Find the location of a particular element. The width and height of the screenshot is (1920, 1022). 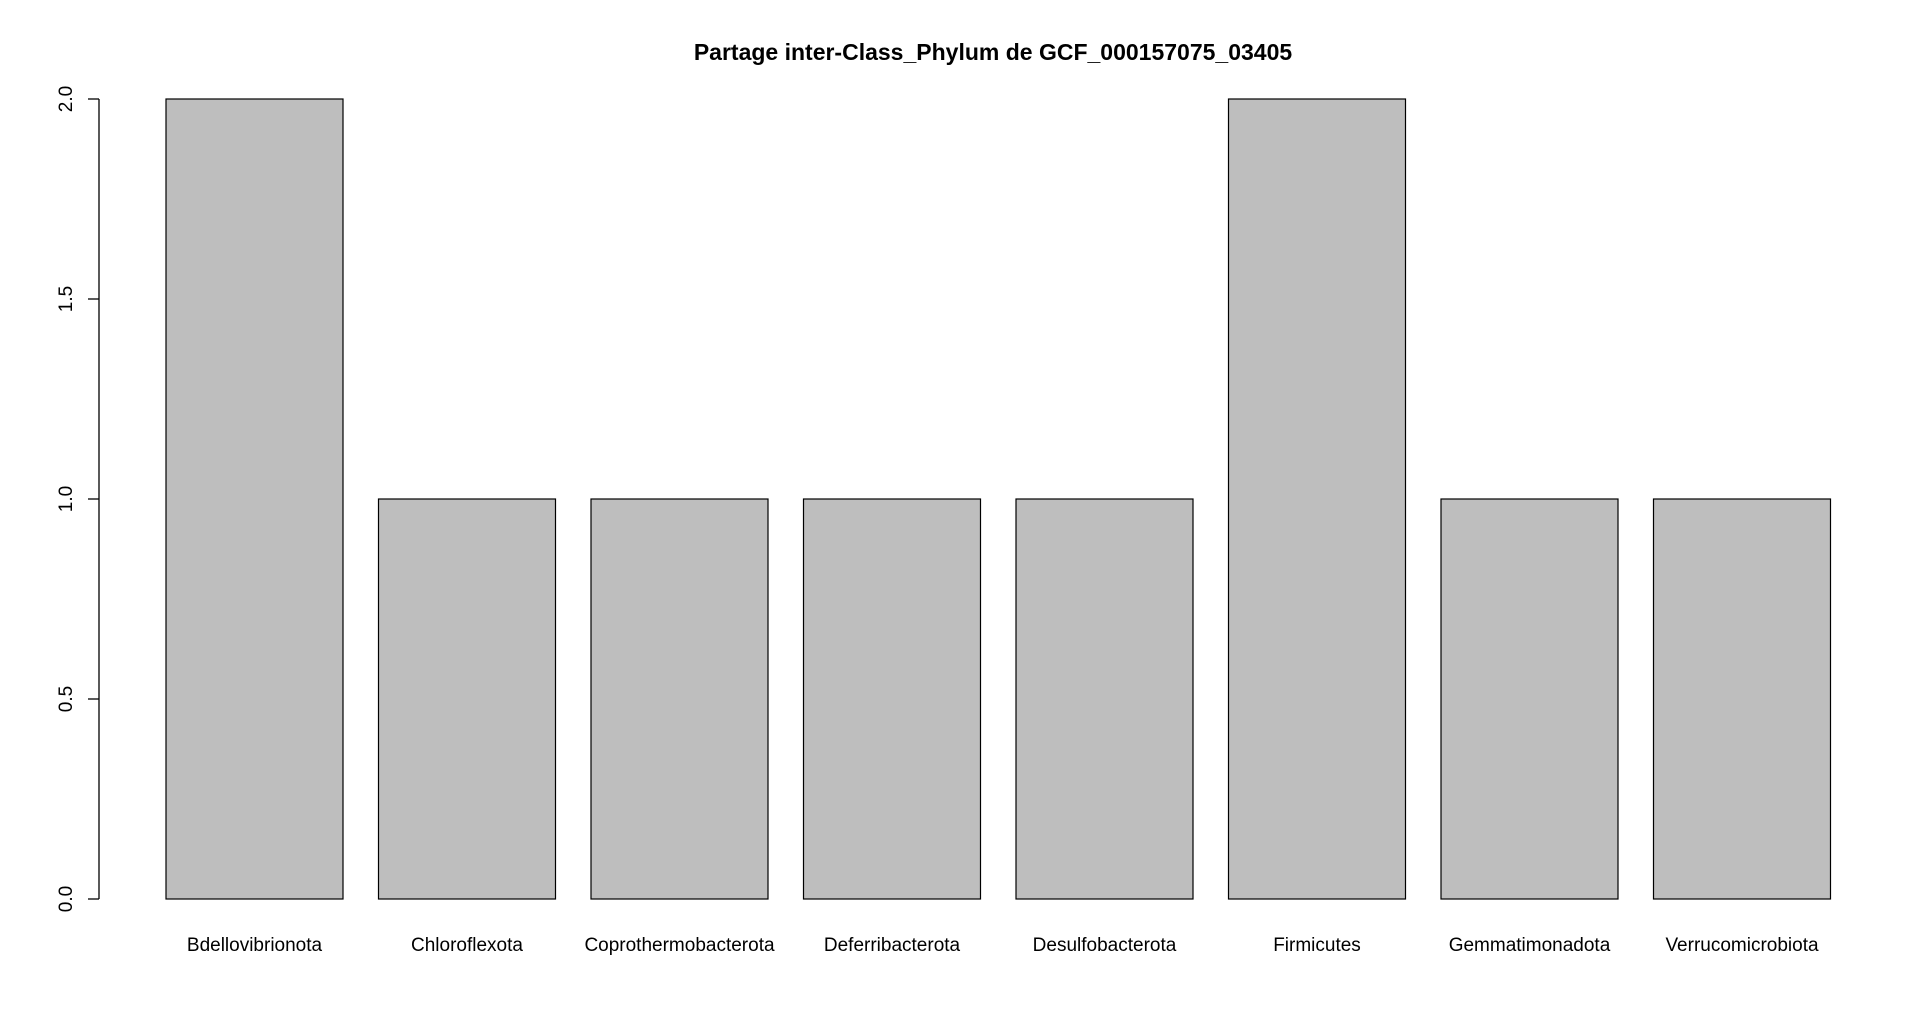

x-tick-label: Bdellovibrionota is located at coordinates (255, 945).